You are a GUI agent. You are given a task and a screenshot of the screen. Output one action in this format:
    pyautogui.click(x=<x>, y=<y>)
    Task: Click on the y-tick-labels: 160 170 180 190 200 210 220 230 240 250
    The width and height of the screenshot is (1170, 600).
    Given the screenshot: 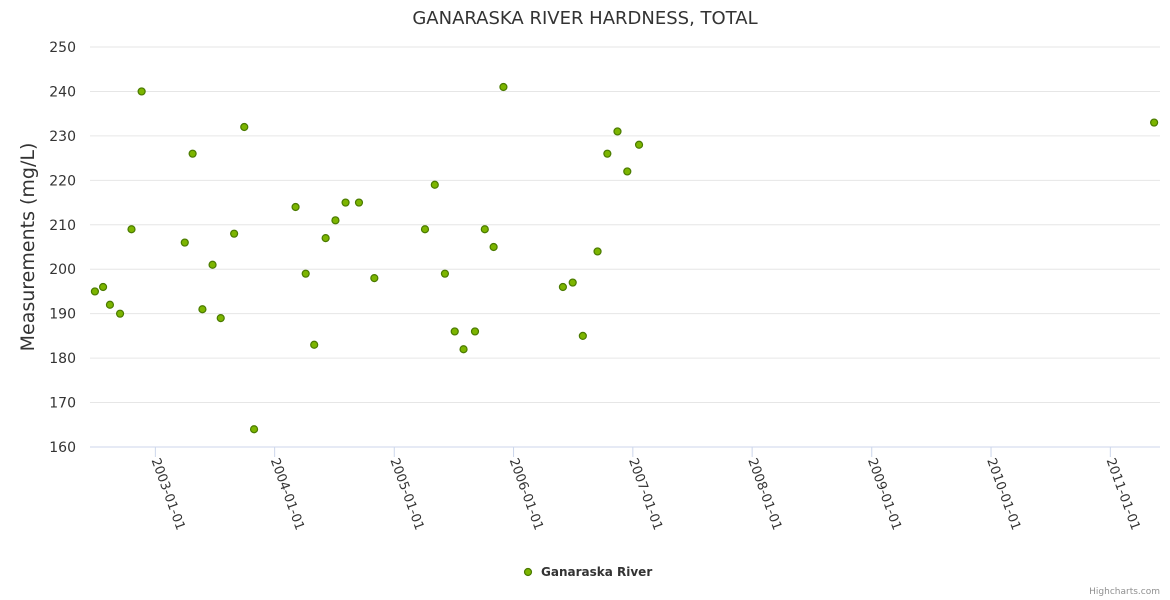 What is the action you would take?
    pyautogui.click(x=62, y=248)
    